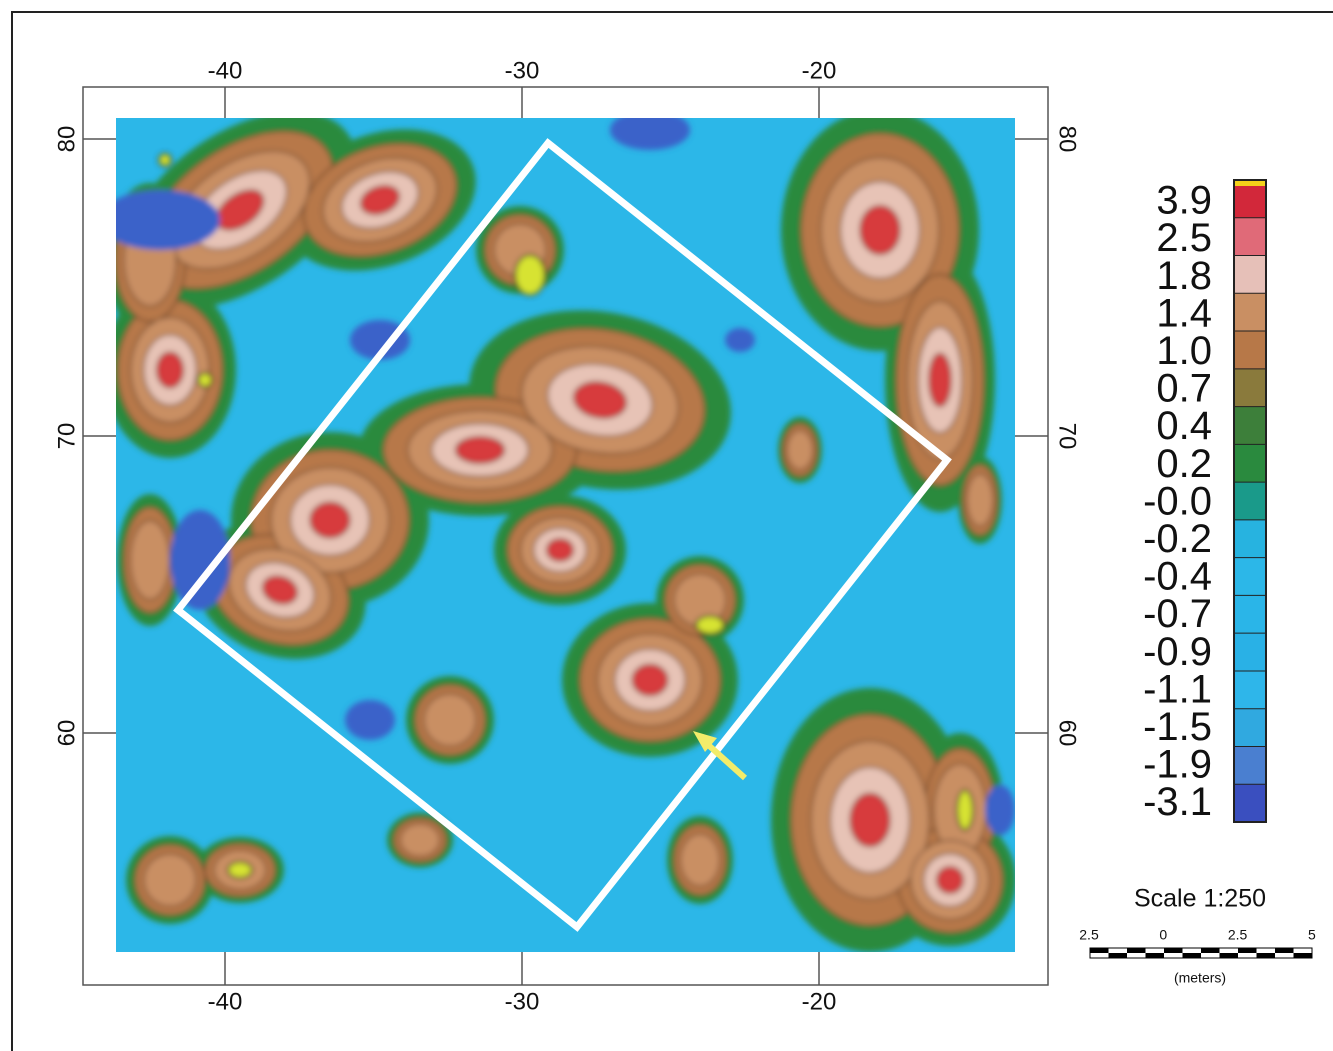  Describe the element at coordinates (1177, 539) in the screenshot. I see `legend-label: -0.2` at that location.